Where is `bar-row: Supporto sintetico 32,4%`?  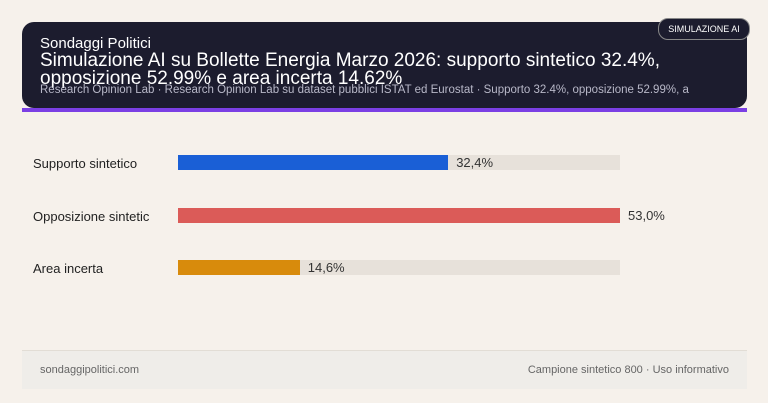 bar-row: Supporto sintetico 32,4% is located at coordinates (384, 165).